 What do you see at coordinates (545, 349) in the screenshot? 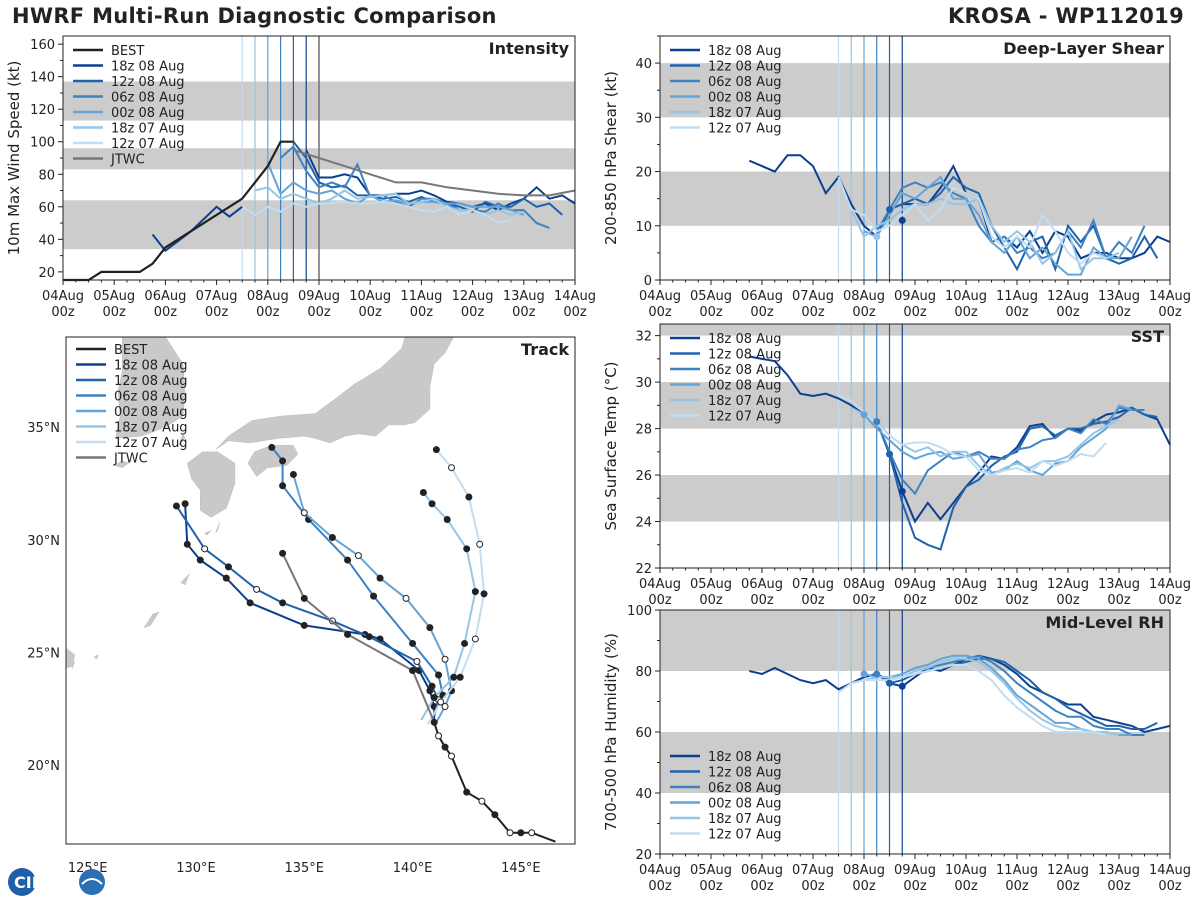
I see `track-title: Track` at bounding box center [545, 349].